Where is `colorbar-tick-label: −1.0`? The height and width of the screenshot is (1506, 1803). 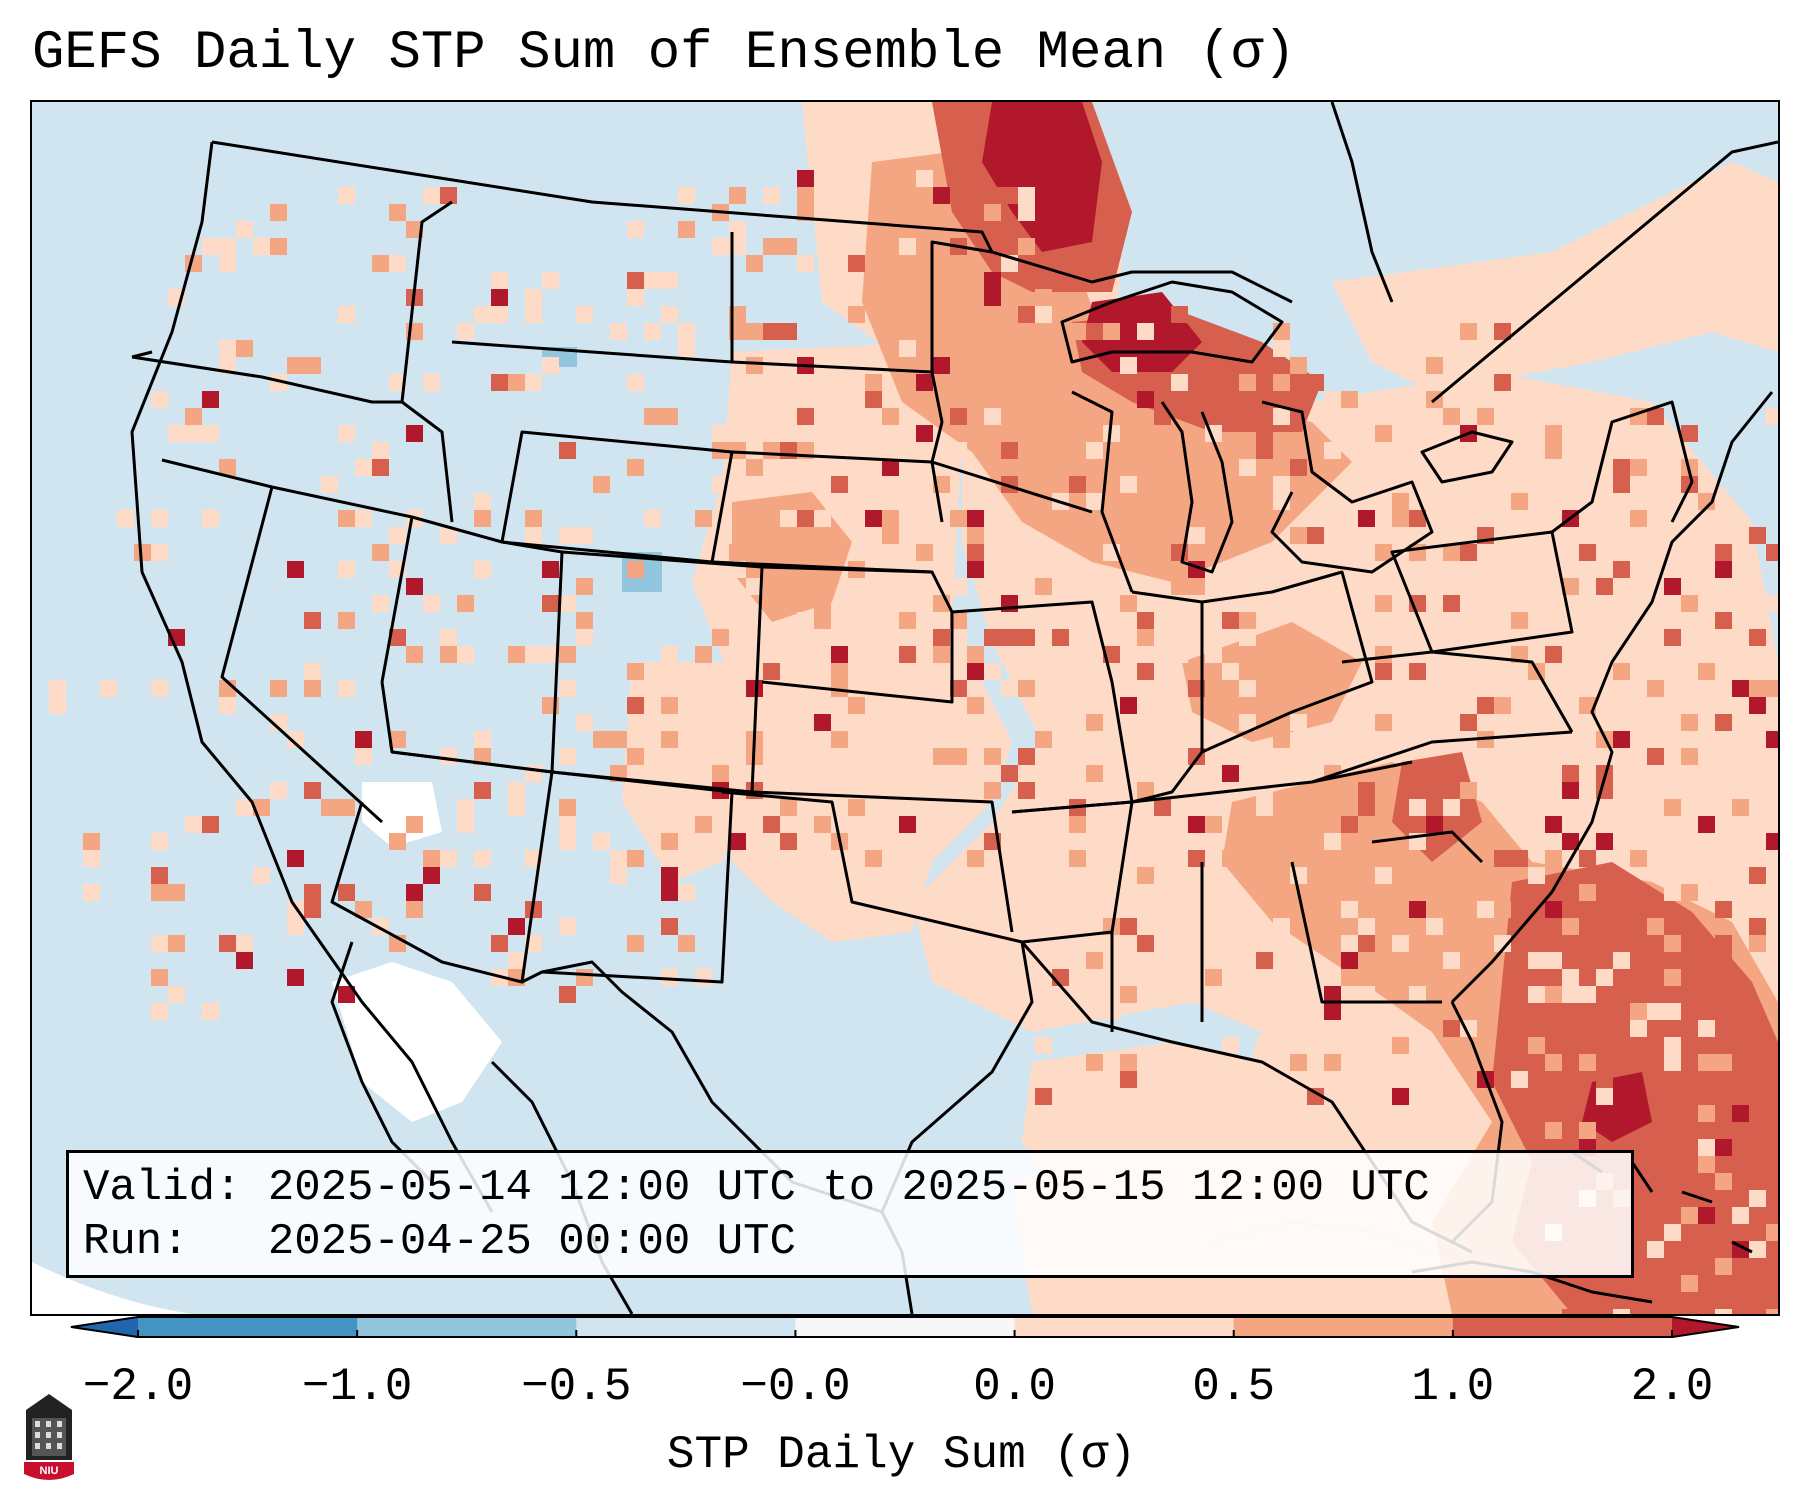
colorbar-tick-label: −1.0 is located at coordinates (357, 1387).